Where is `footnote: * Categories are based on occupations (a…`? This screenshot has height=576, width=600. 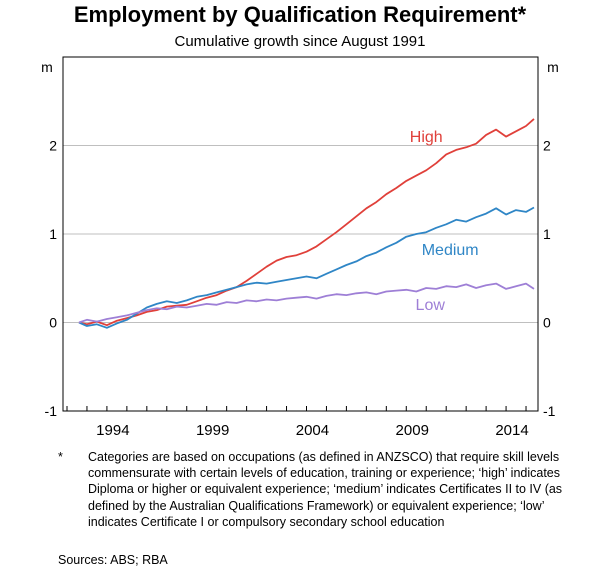
footnote: * Categories are based on occupations (a… is located at coordinates (318, 489).